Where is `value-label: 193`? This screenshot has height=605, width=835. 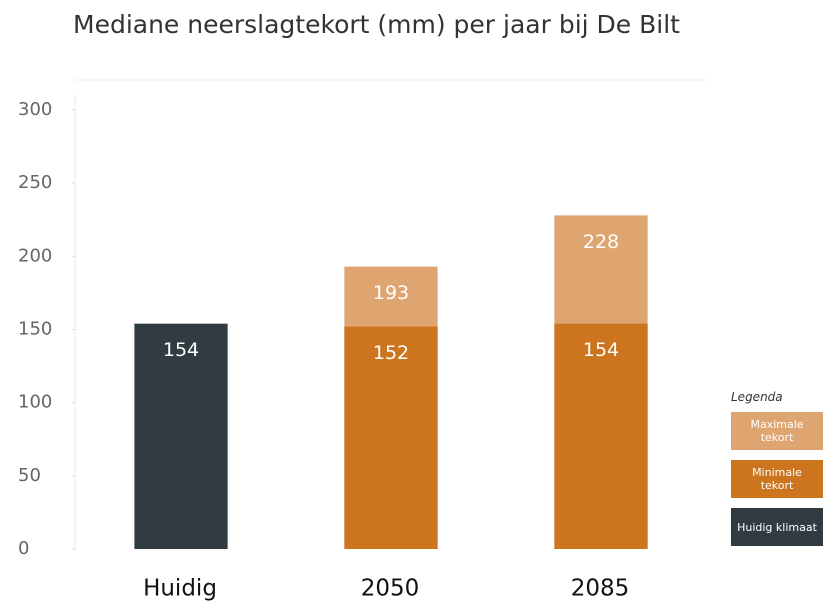 value-label: 193 is located at coordinates (391, 293).